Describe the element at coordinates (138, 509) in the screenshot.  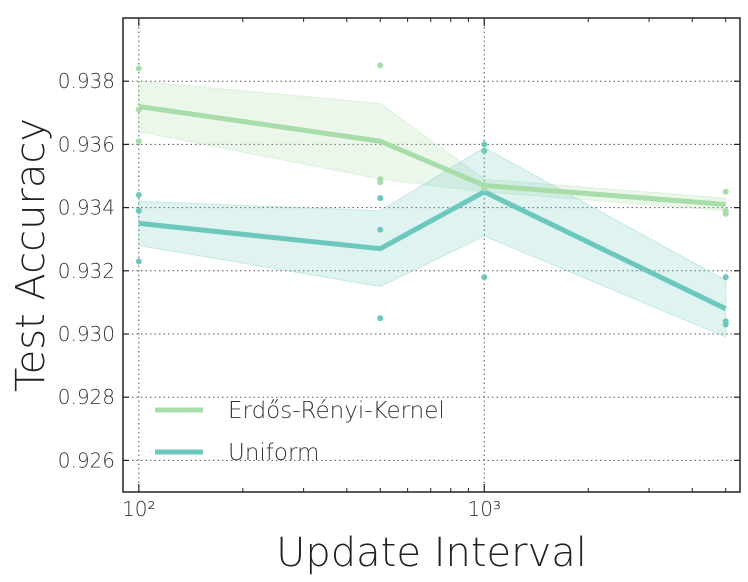
I see `x-tick-label: 10²` at that location.